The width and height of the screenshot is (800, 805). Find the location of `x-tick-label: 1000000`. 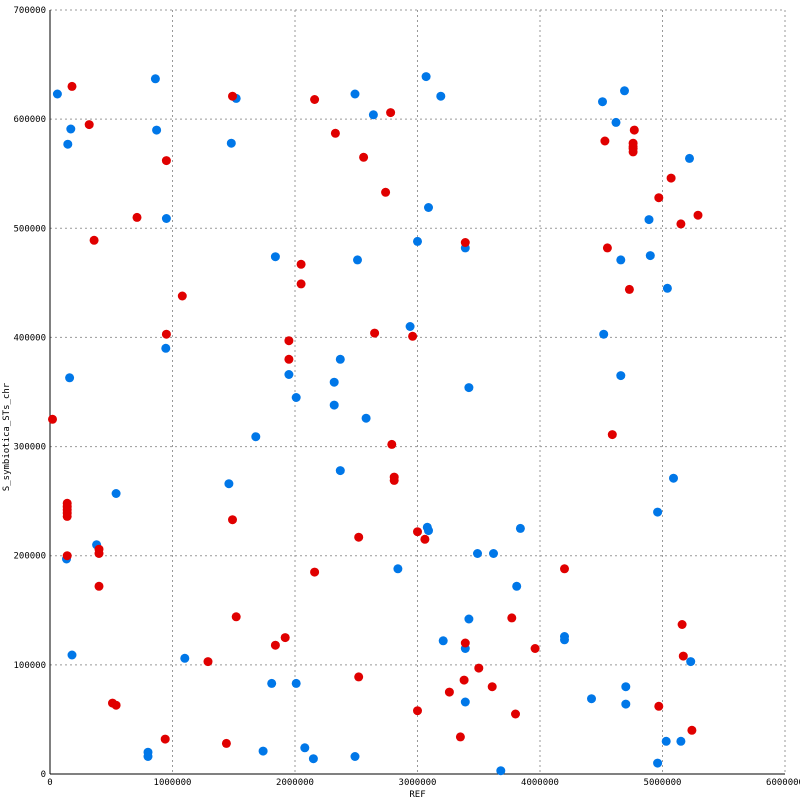

x-tick-label: 1000000 is located at coordinates (173, 783).